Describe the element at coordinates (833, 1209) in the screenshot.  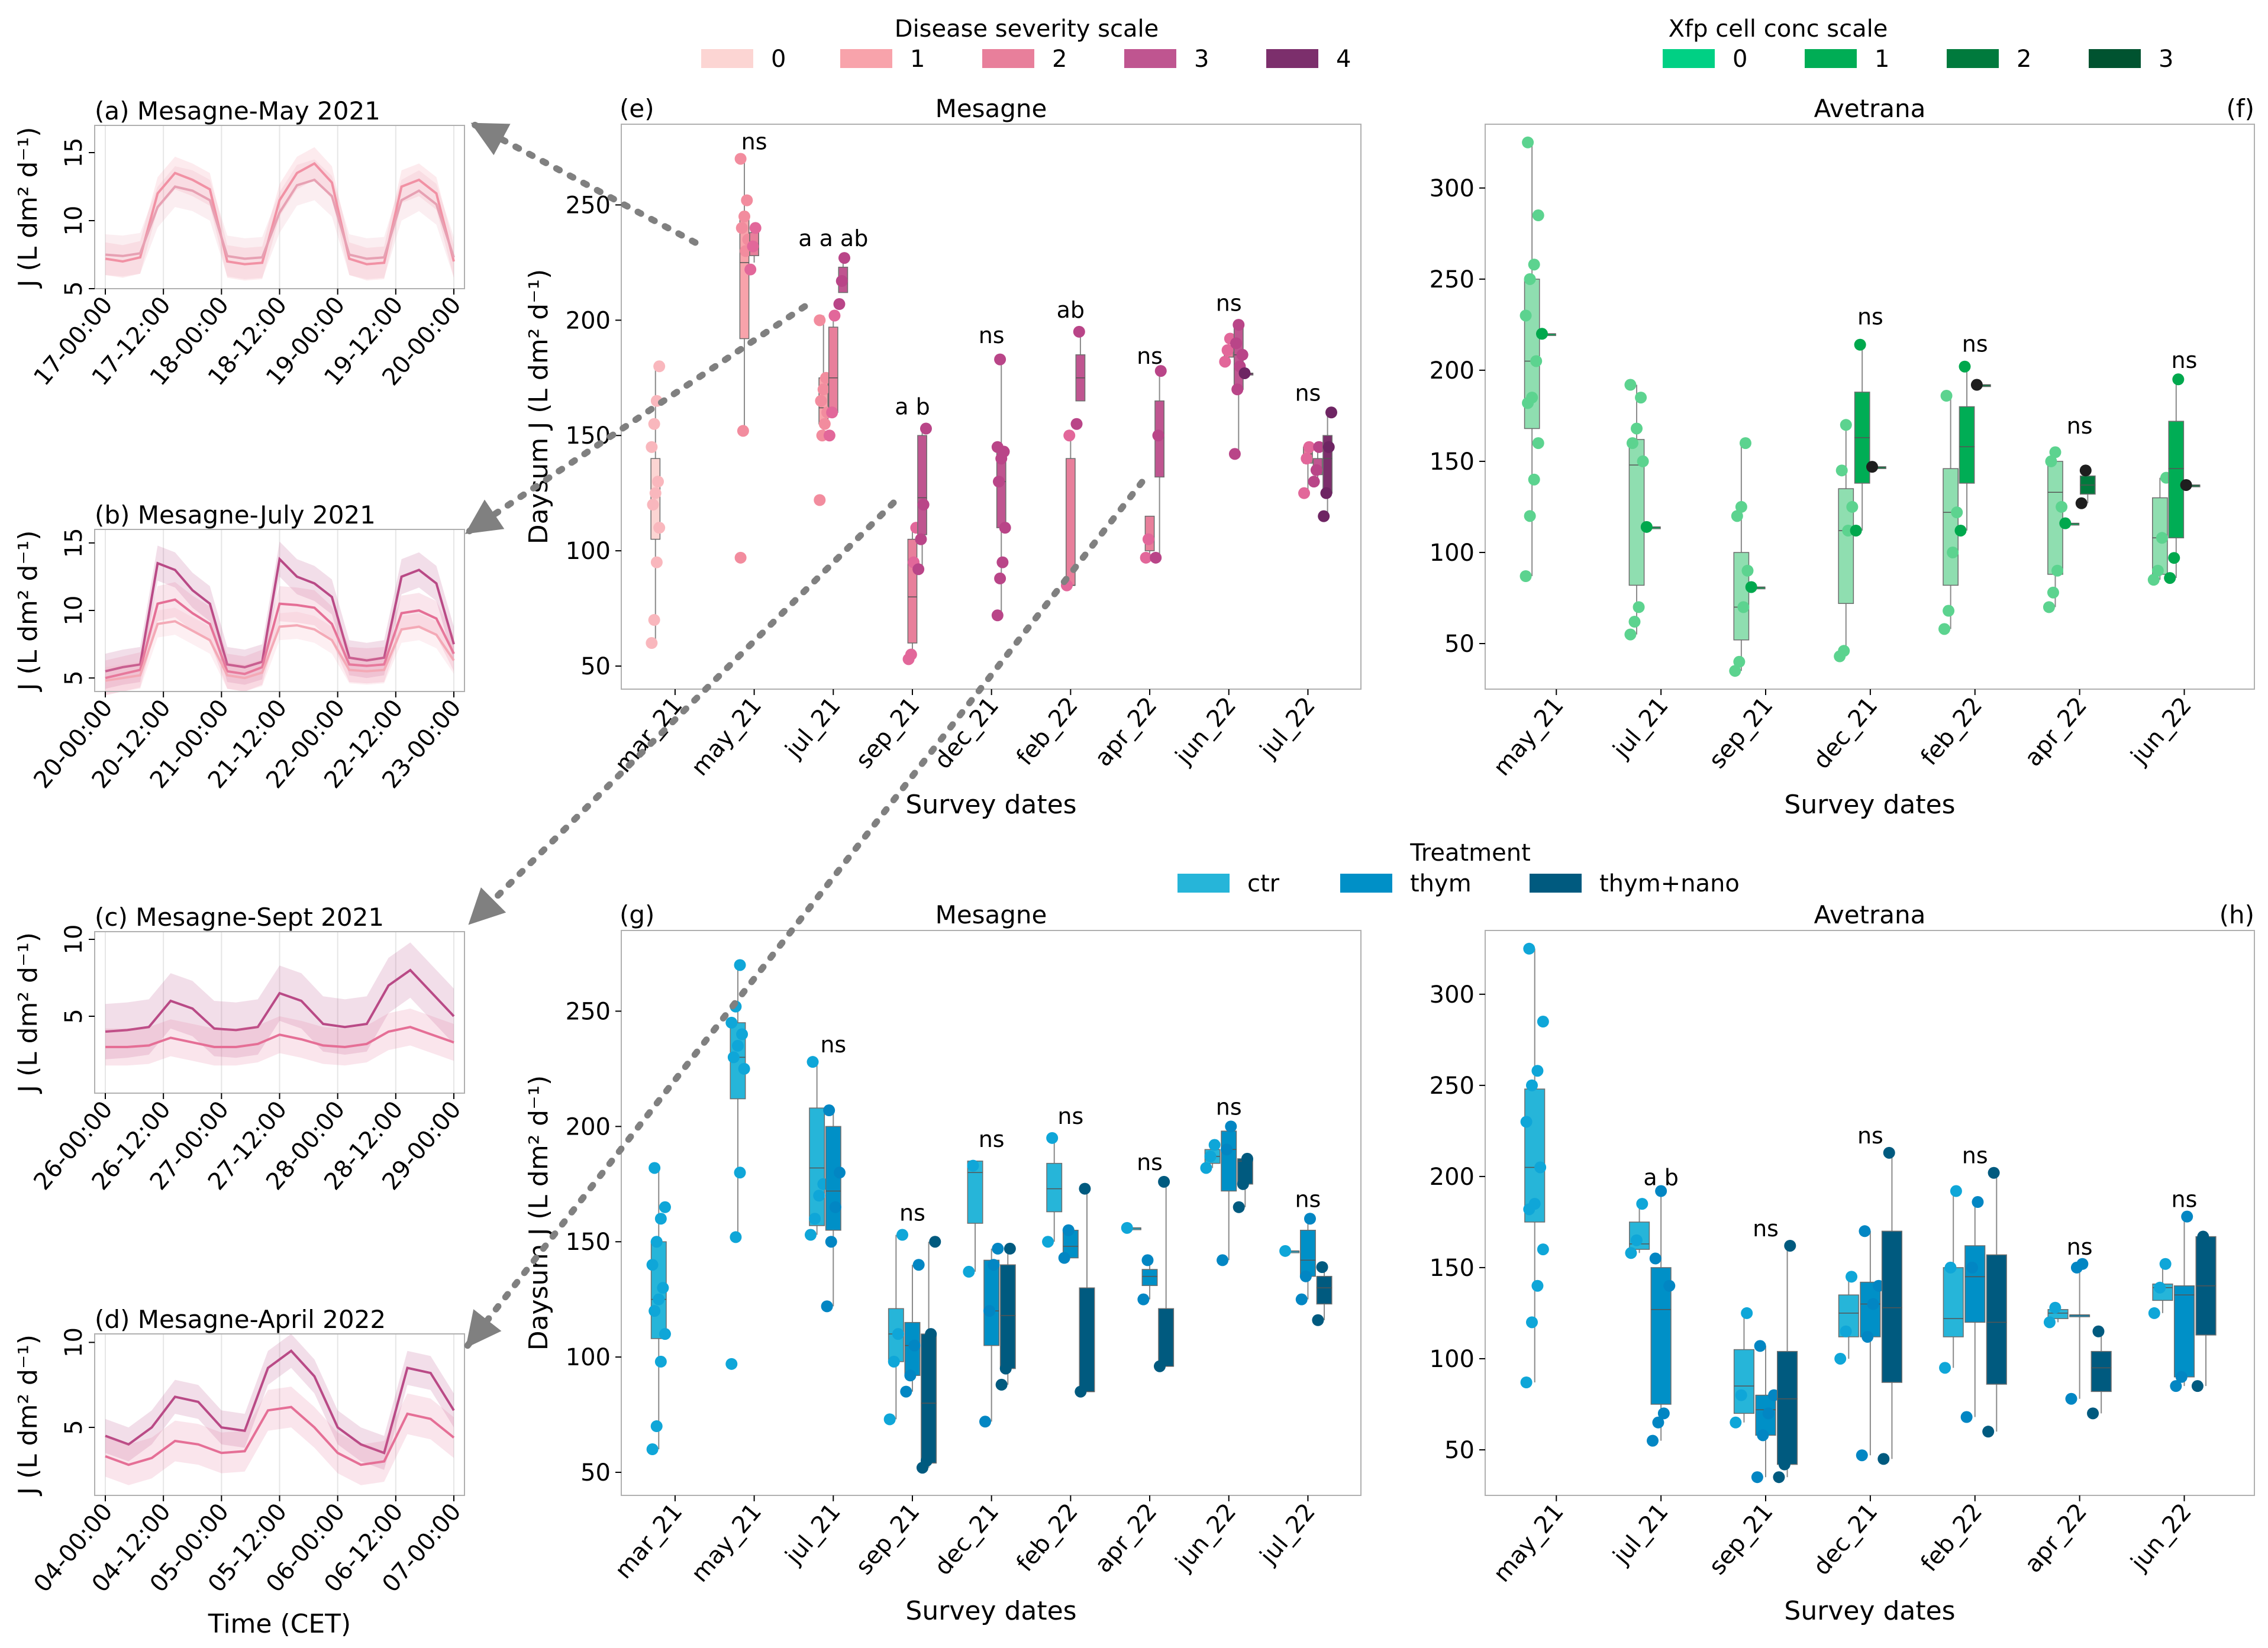
I see `box-jul_21-thym` at that location.